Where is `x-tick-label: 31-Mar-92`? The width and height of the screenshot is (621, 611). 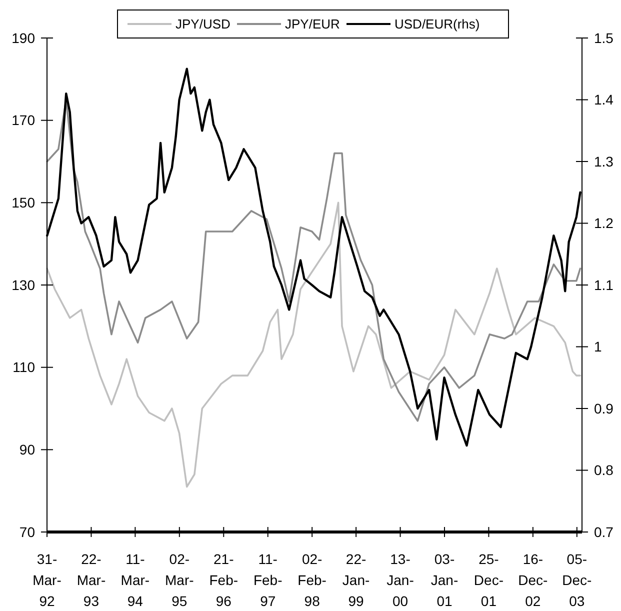
x-tick-label: 31-Mar-92 is located at coordinates (47, 580).